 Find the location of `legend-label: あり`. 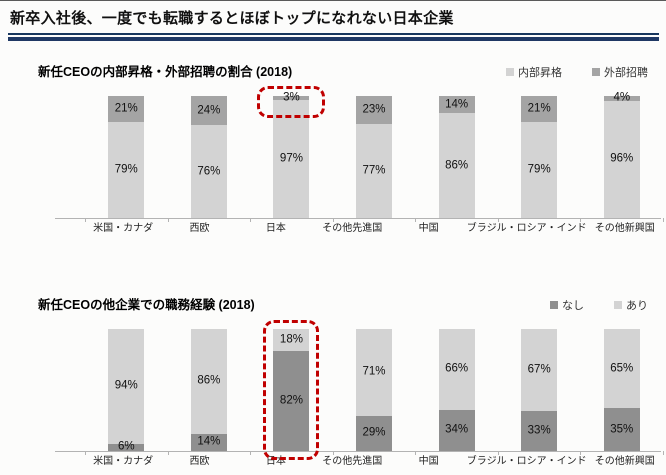

legend-label: あり is located at coordinates (637, 306).